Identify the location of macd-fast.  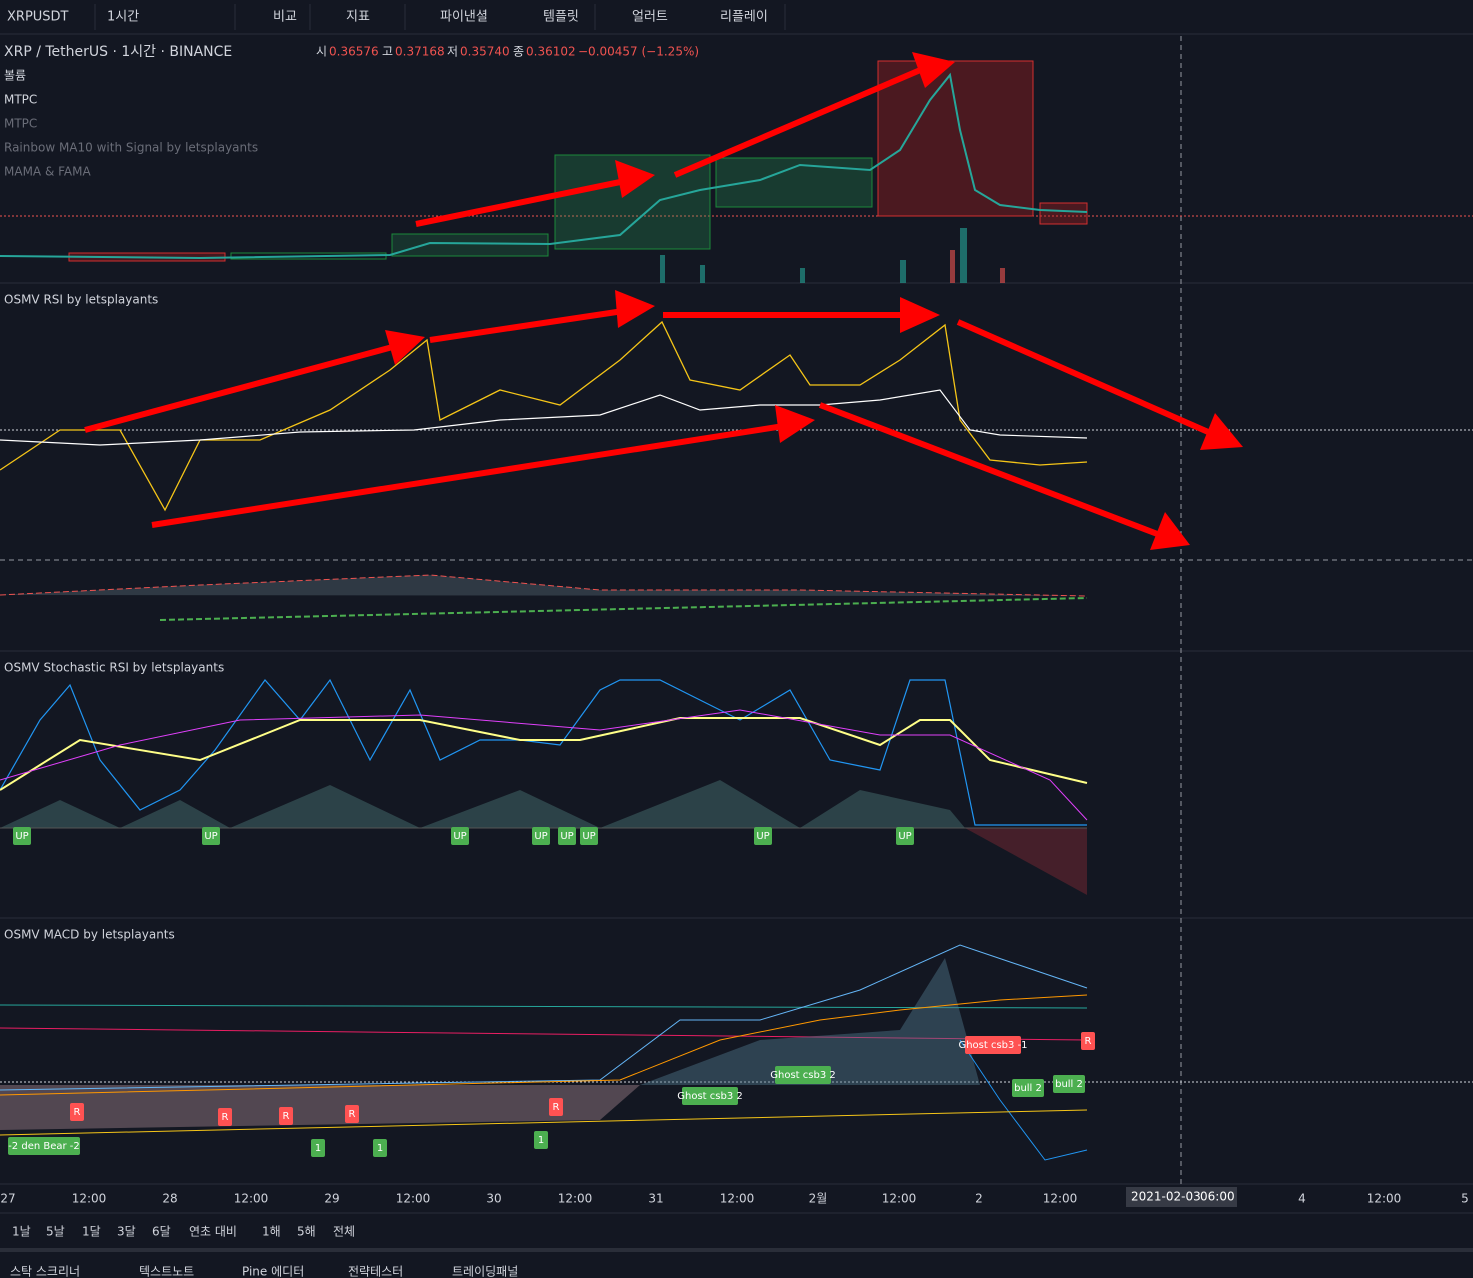
(1023, 1100).